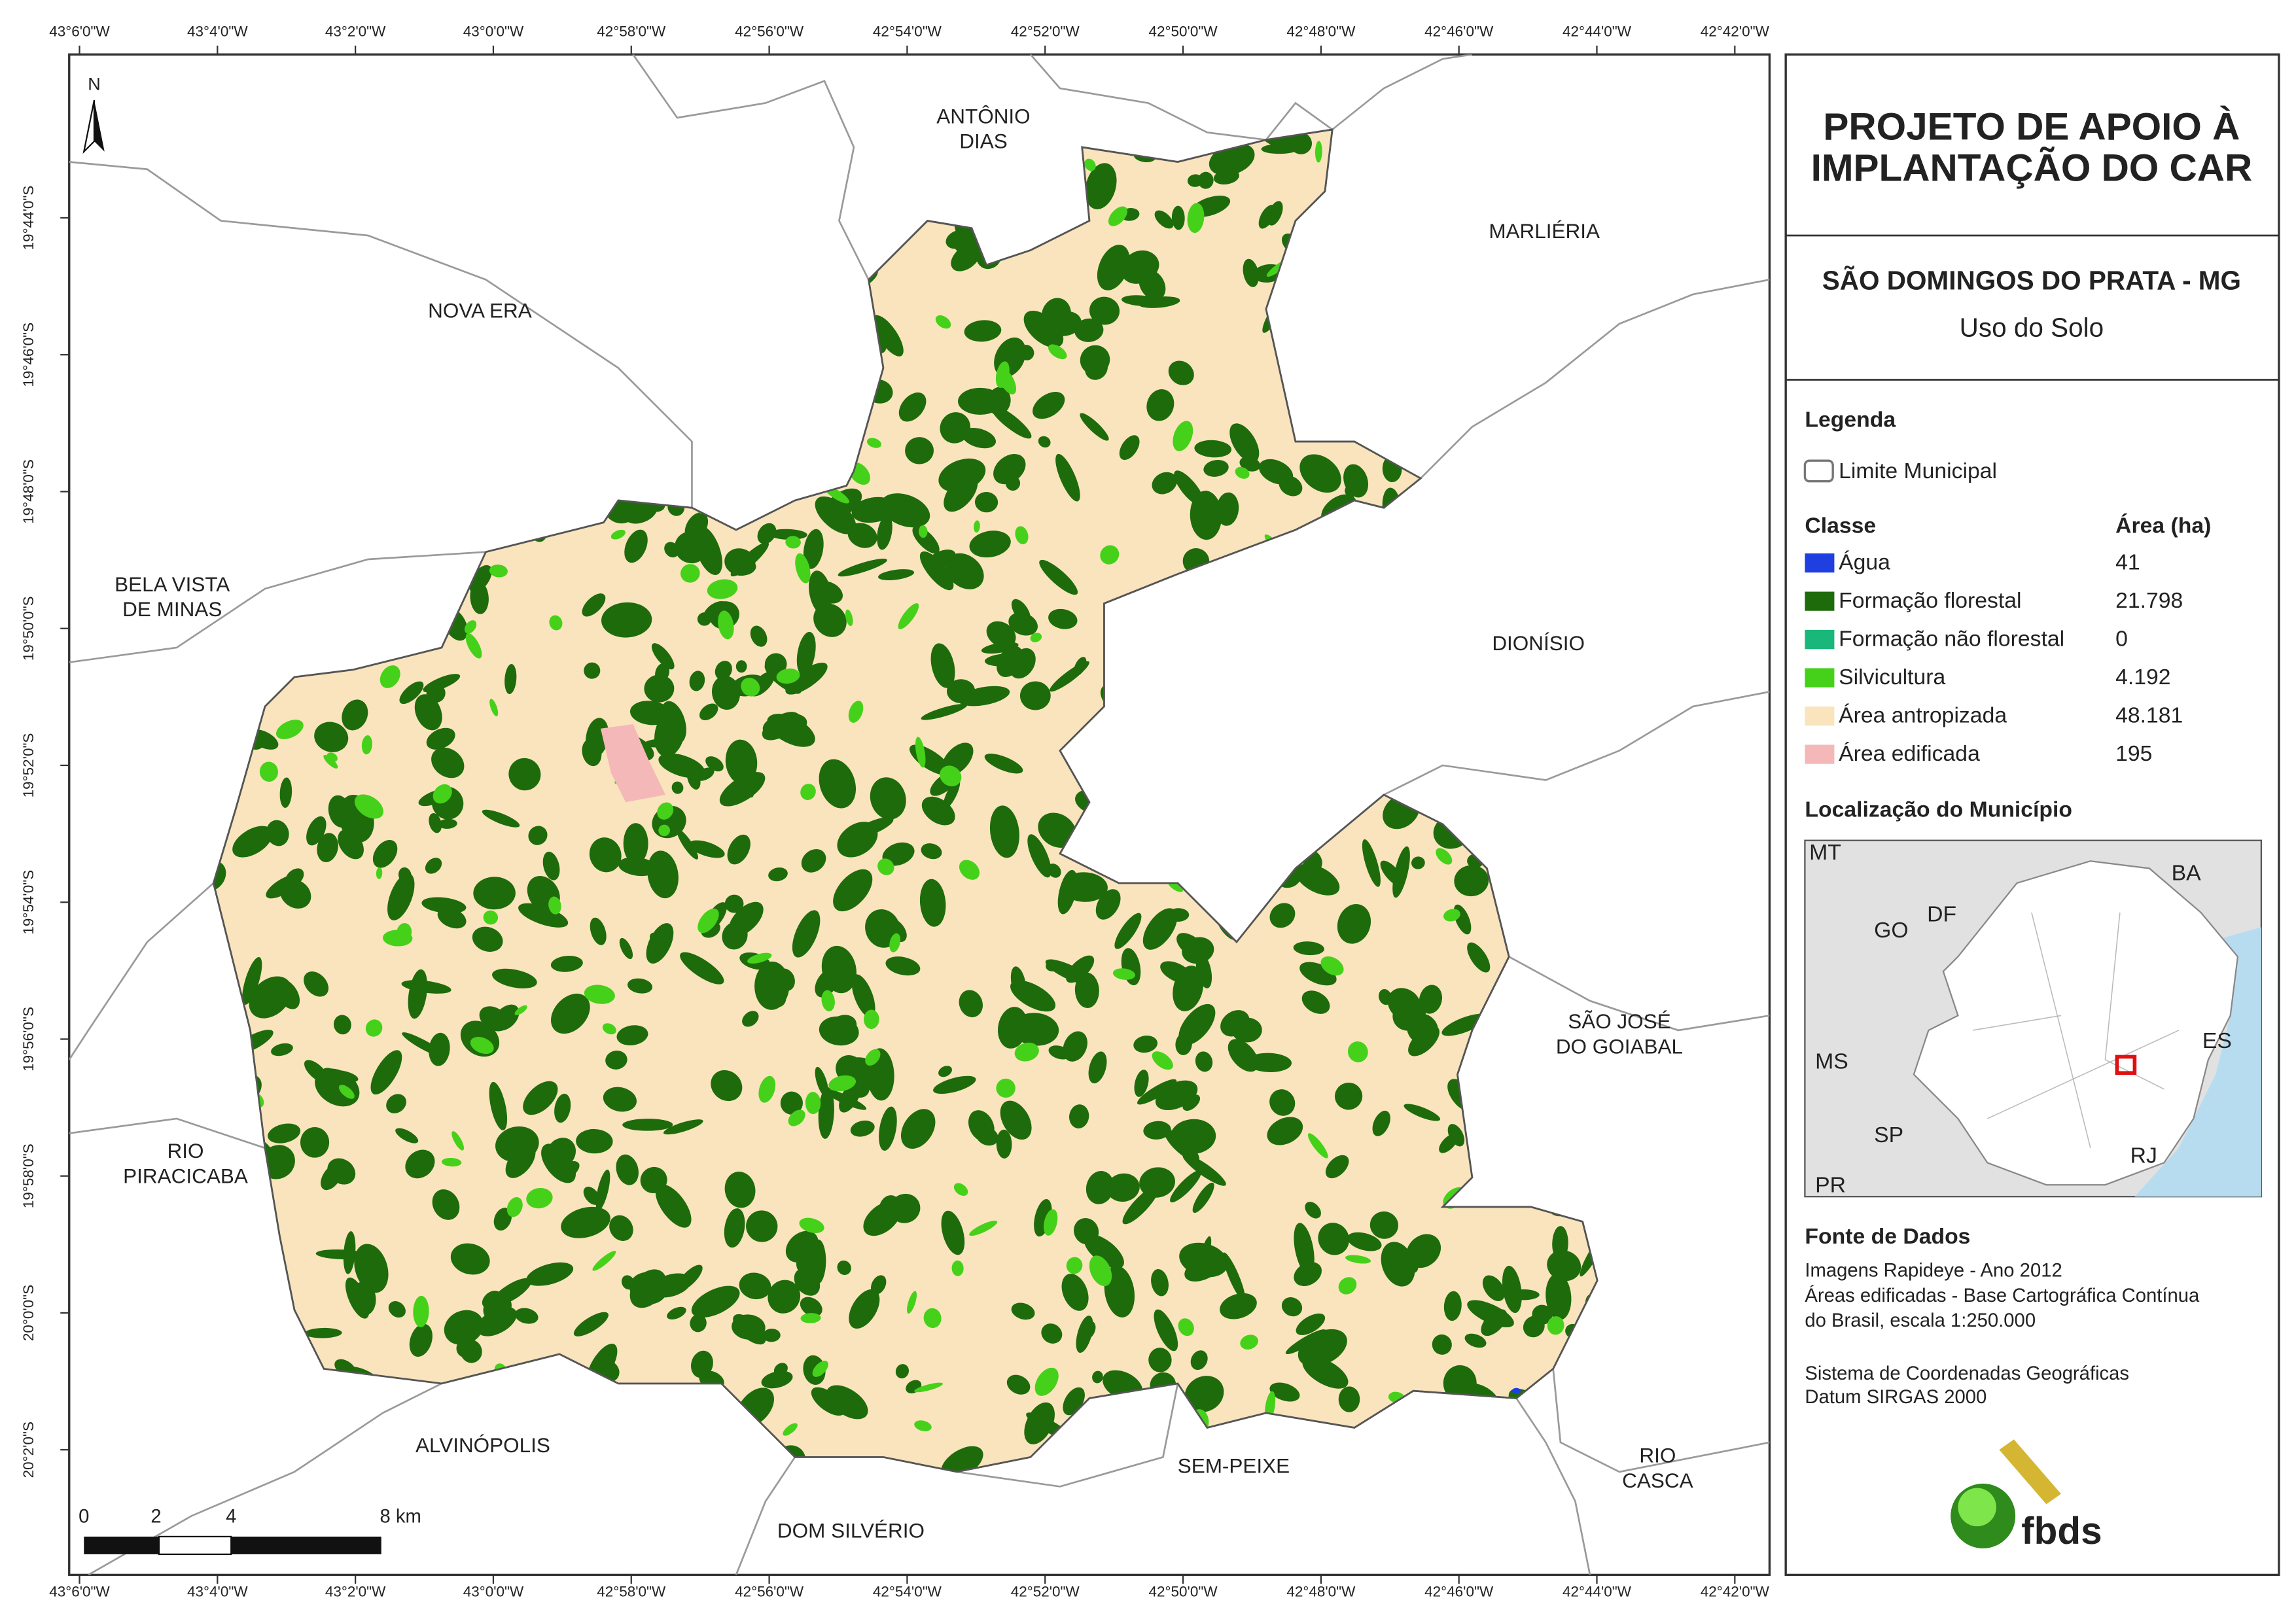 This screenshot has width=2296, height=1623. Describe the element at coordinates (632, 763) in the screenshot. I see `urban-patch` at that location.